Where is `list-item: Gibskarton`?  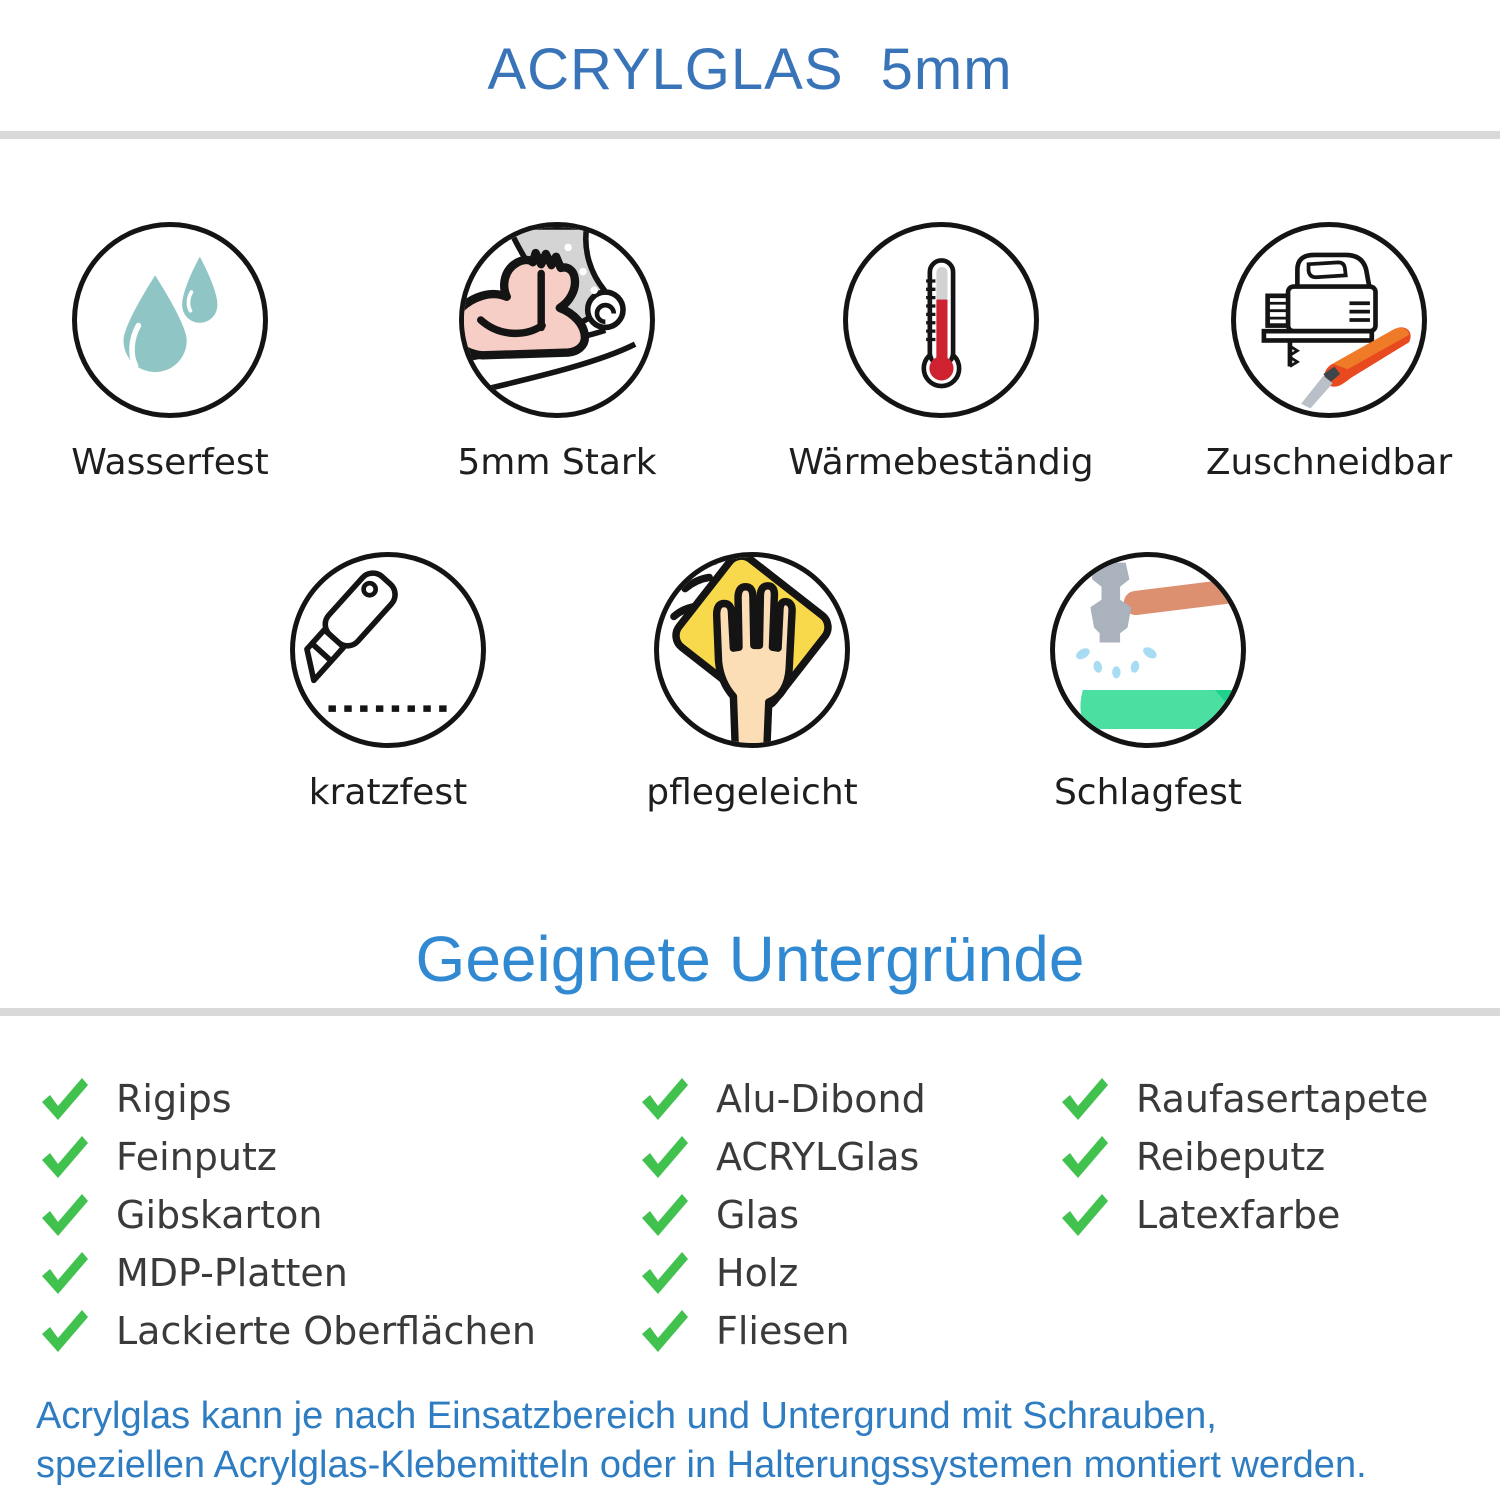
list-item: Gibskarton is located at coordinates (287, 1215).